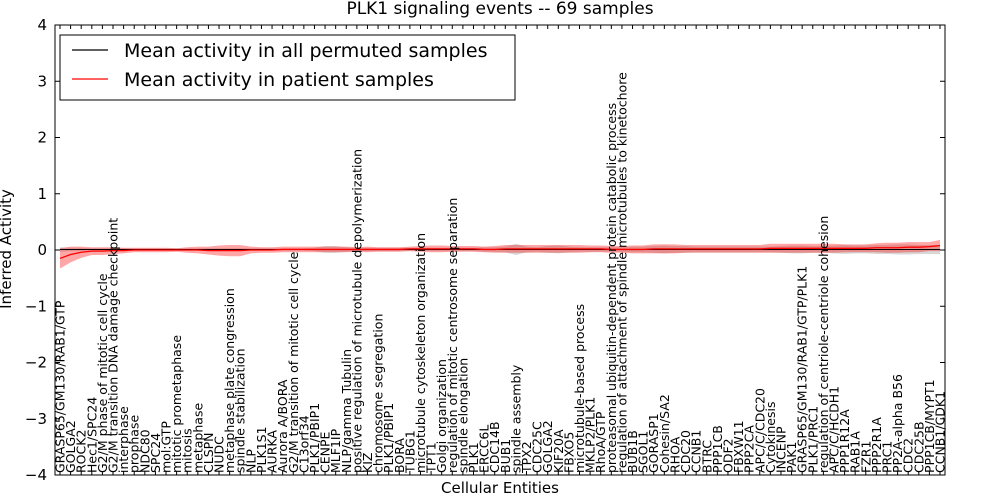 The width and height of the screenshot is (1000, 500). I want to click on category-label: prophase, so click(134, 444).